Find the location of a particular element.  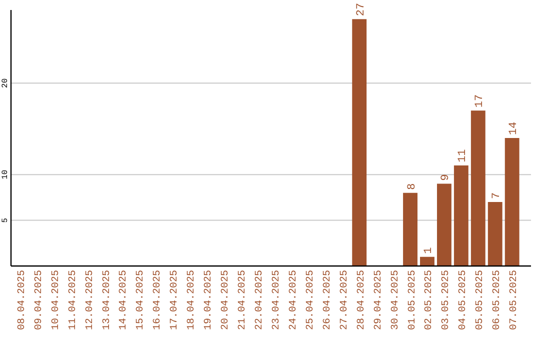

y-tick-label: 10 is located at coordinates (5, 175).